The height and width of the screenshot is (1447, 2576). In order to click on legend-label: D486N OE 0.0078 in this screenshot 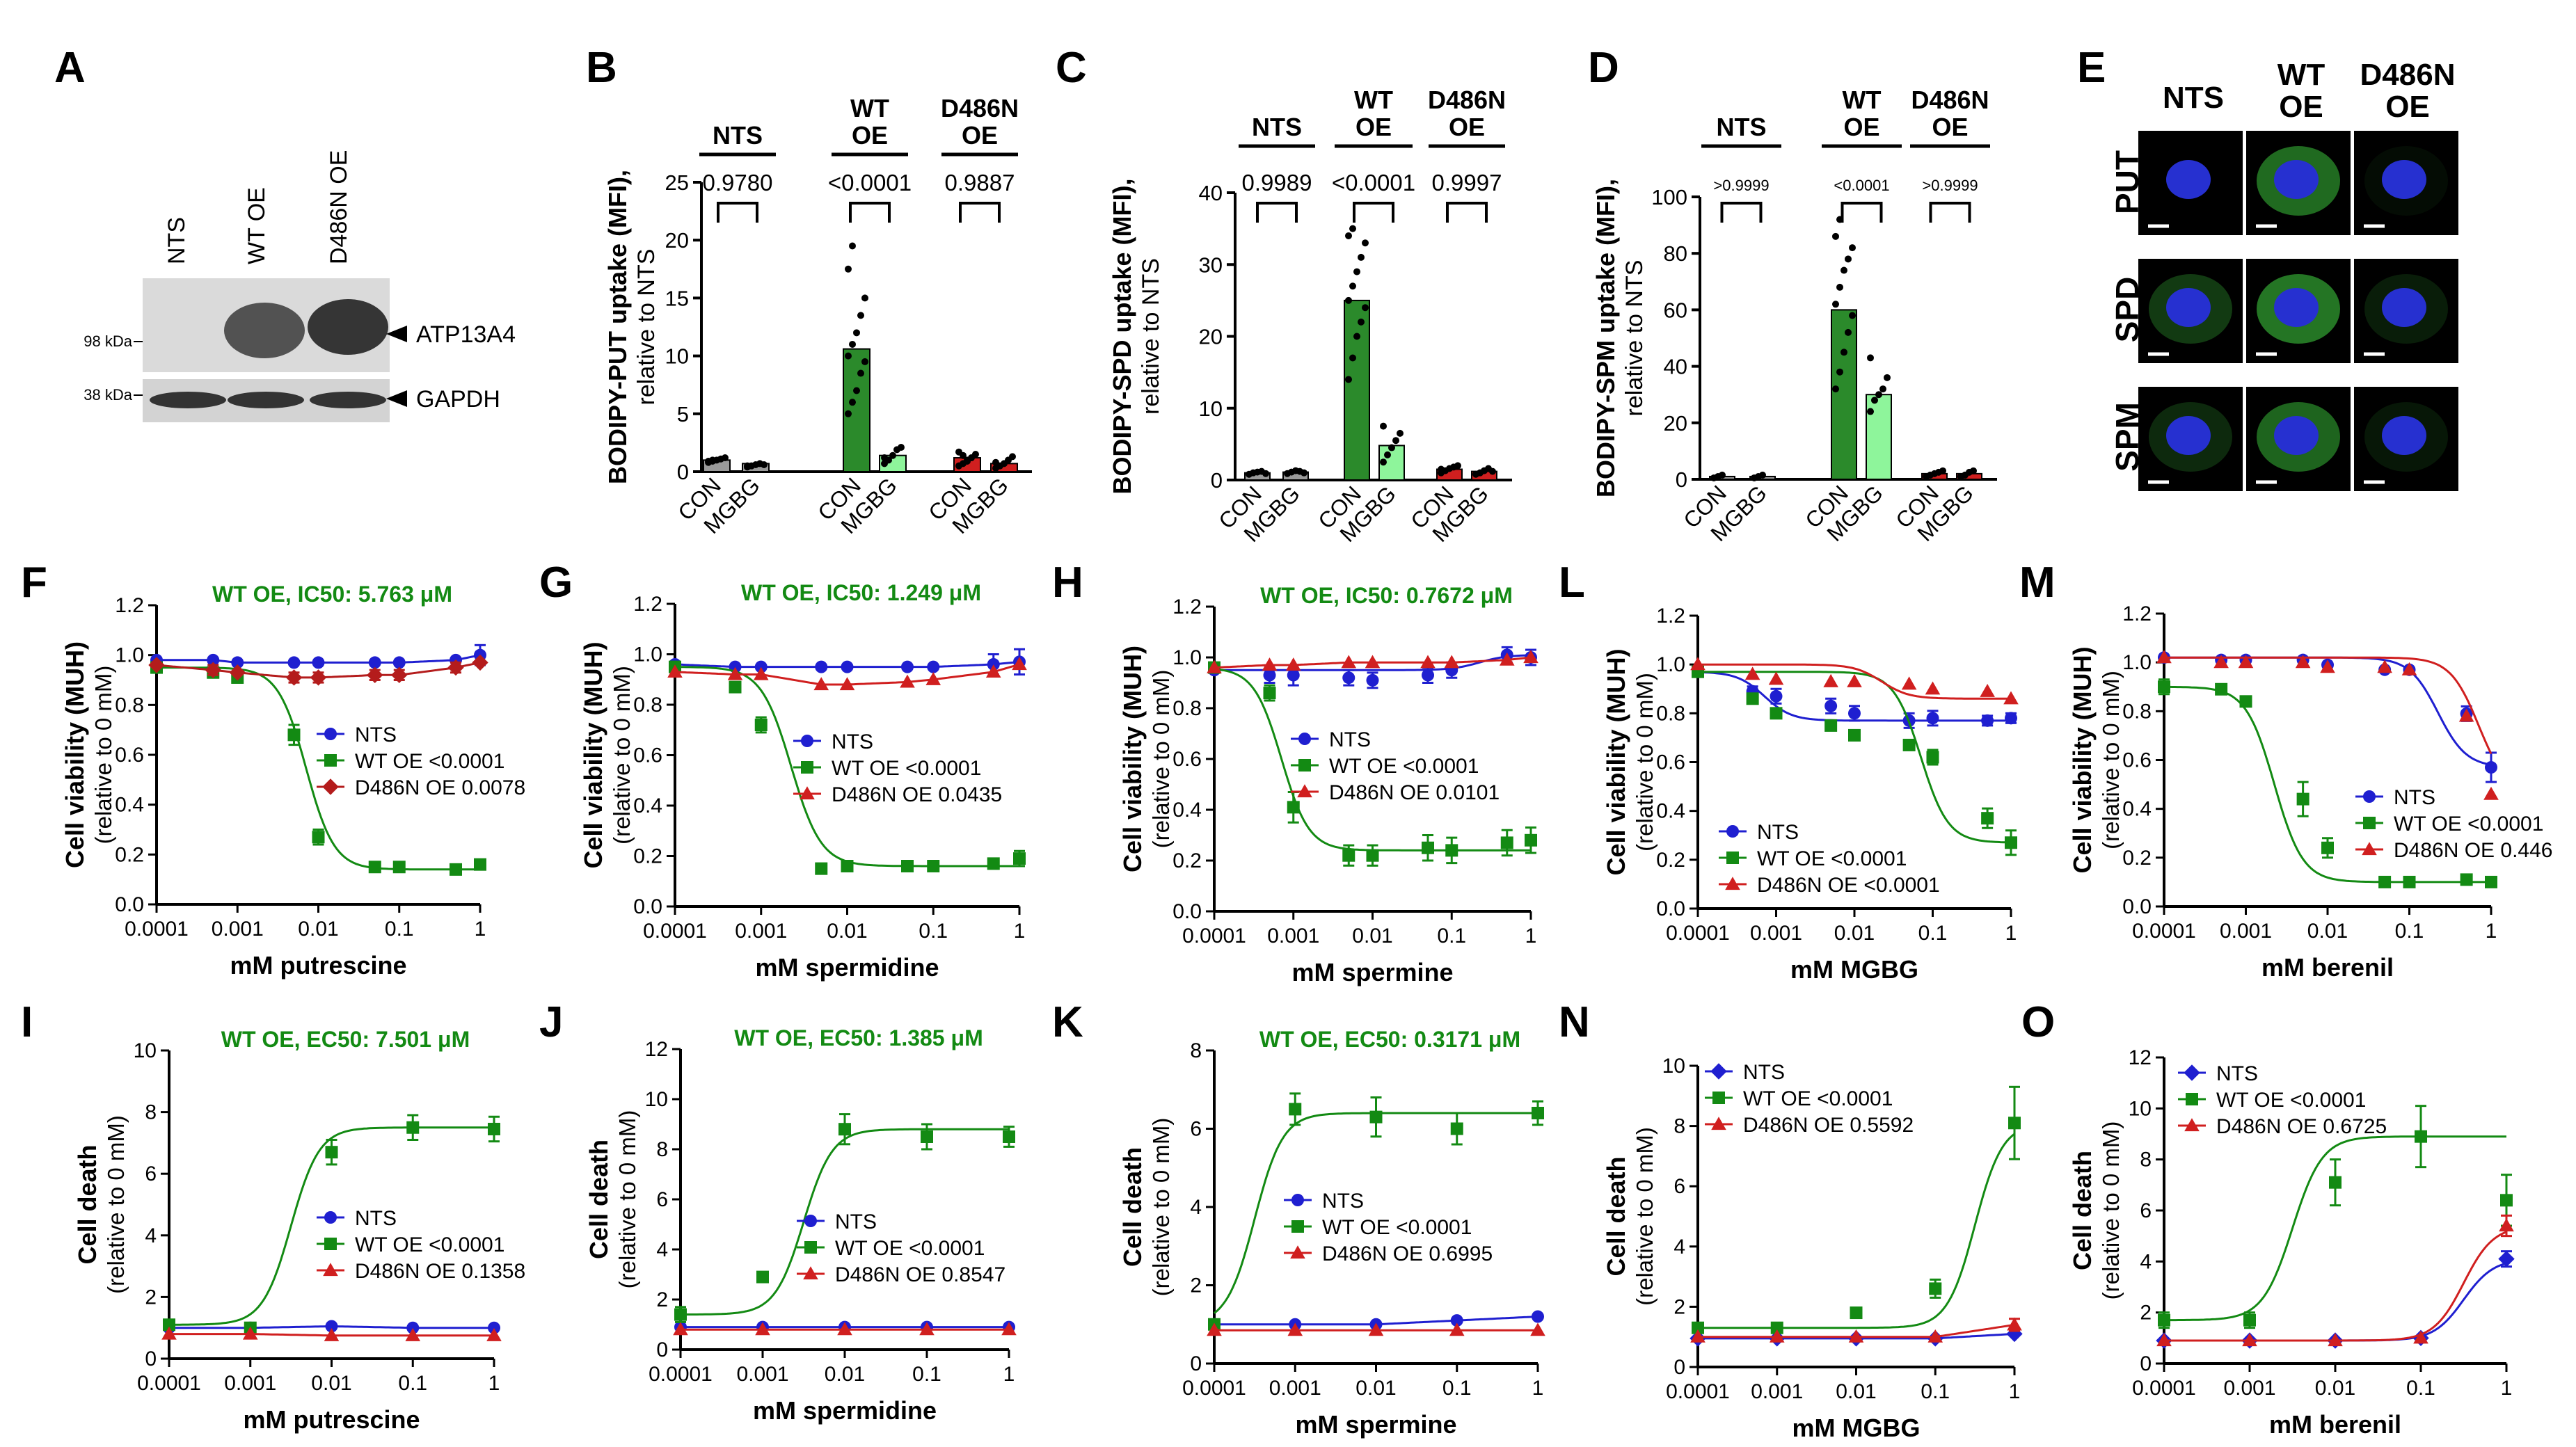, I will do `click(440, 787)`.